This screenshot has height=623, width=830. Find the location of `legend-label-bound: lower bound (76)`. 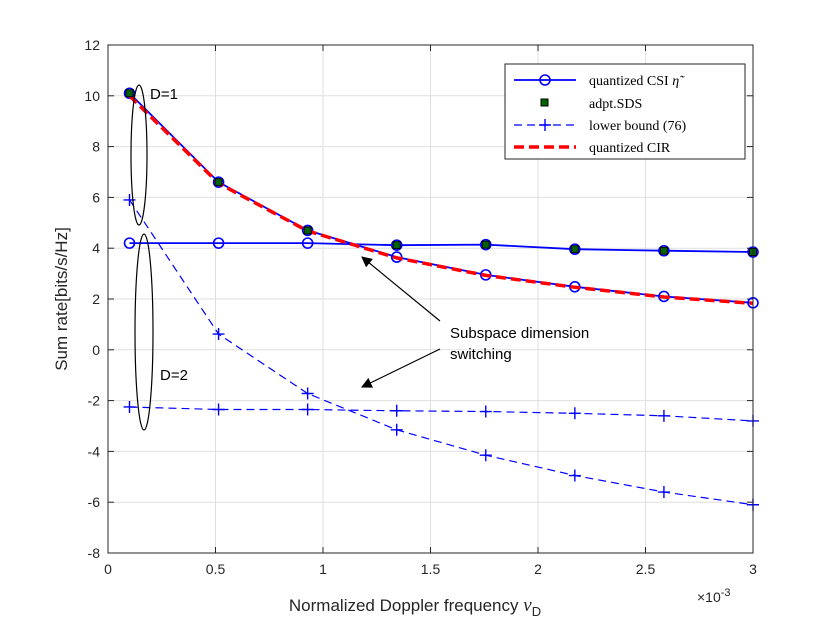

legend-label-bound: lower bound (76) is located at coordinates (638, 126).